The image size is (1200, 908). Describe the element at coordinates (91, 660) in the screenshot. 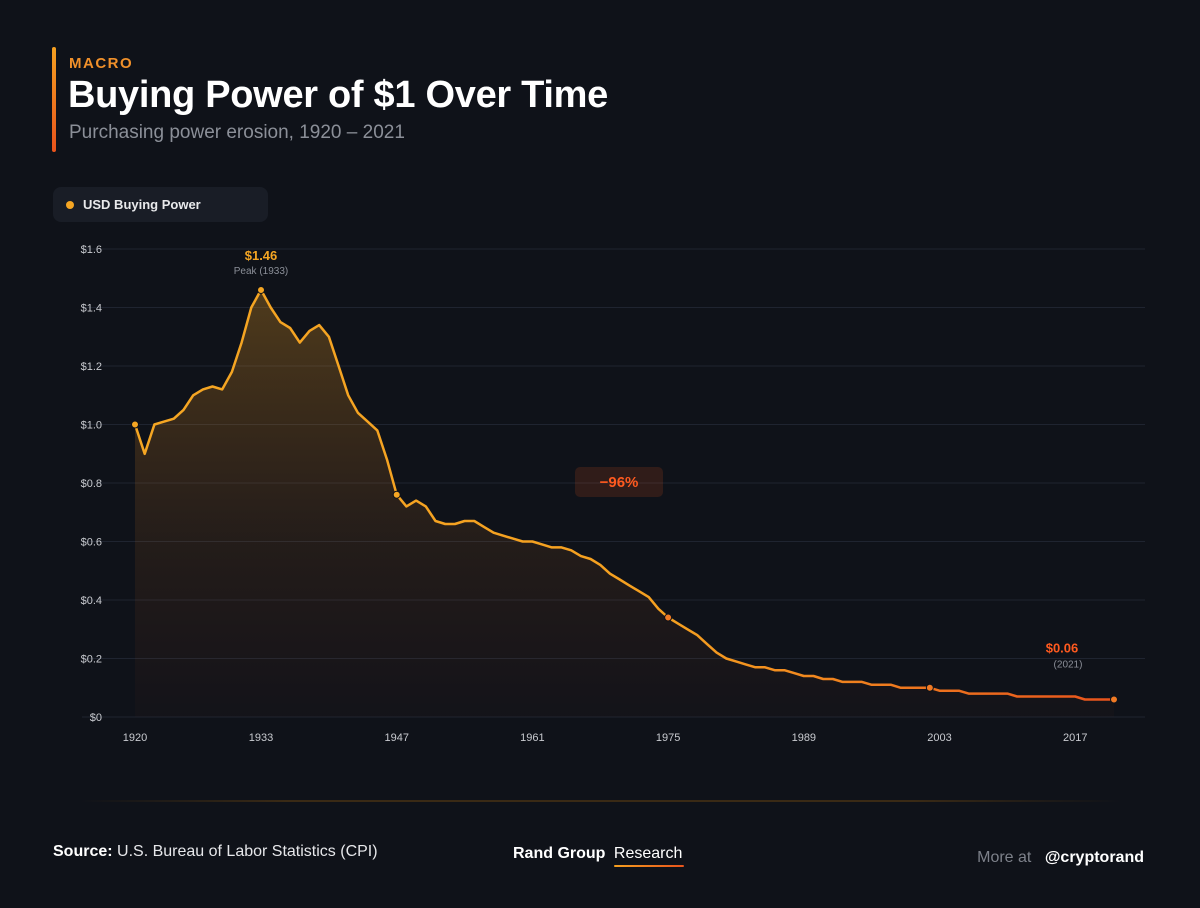

I see `y-tick-label: $0.2` at that location.